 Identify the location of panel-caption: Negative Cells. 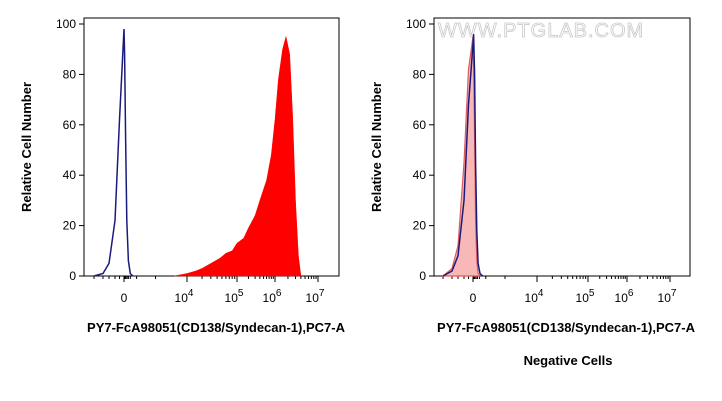
(568, 360).